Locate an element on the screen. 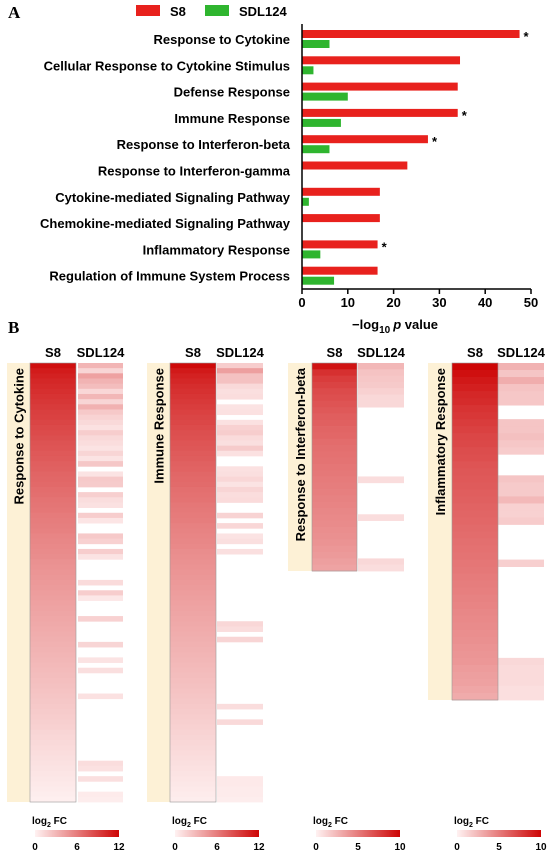 The height and width of the screenshot is (856, 550). x-tick-label: 40 is located at coordinates (485, 302).